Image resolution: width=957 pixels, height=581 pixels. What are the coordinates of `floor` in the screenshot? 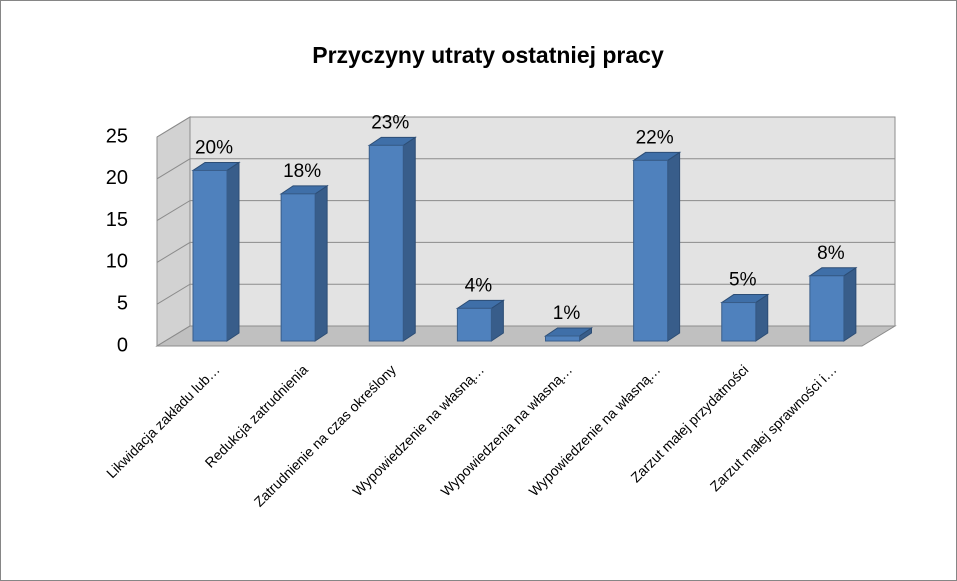 It's located at (526, 336).